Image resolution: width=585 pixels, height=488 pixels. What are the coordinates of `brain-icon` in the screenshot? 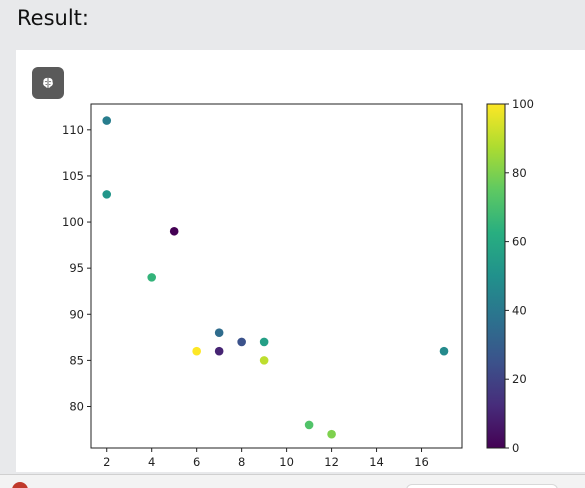 It's located at (48, 83).